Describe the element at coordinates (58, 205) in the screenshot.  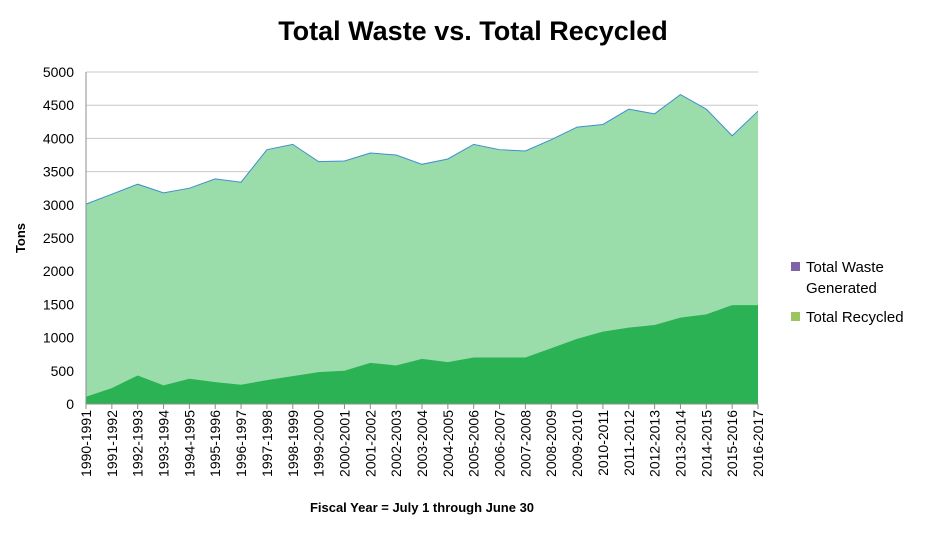
I see `y-tick-label: 3000` at that location.